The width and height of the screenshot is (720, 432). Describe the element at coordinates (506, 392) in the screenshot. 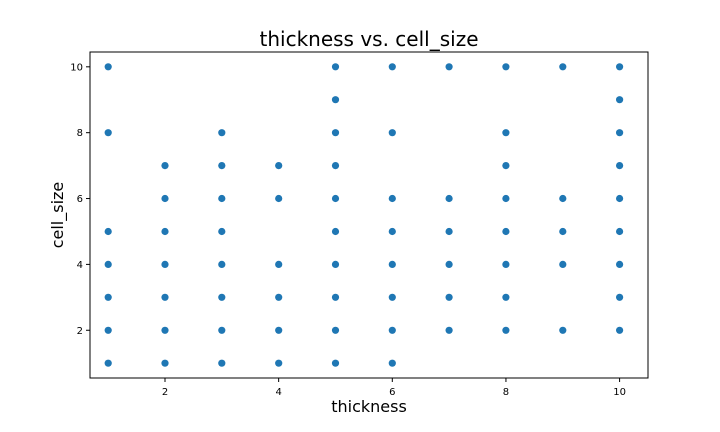

I see `x-tick-label: 8` at that location.